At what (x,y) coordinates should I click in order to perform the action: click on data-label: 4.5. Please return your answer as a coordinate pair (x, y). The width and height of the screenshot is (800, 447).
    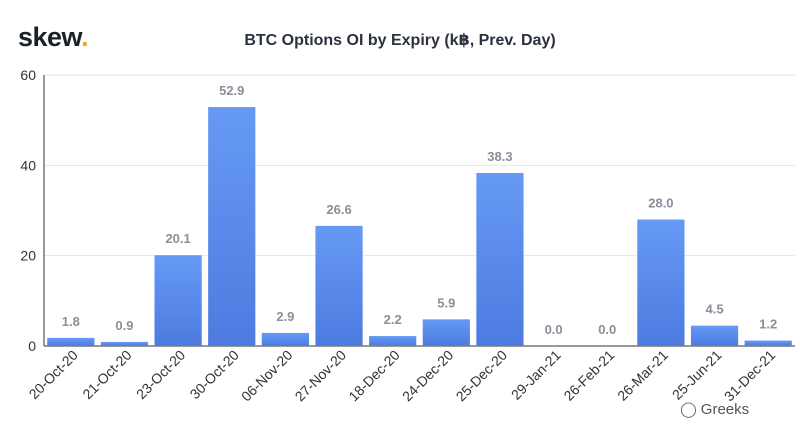
    Looking at the image, I should click on (714, 309).